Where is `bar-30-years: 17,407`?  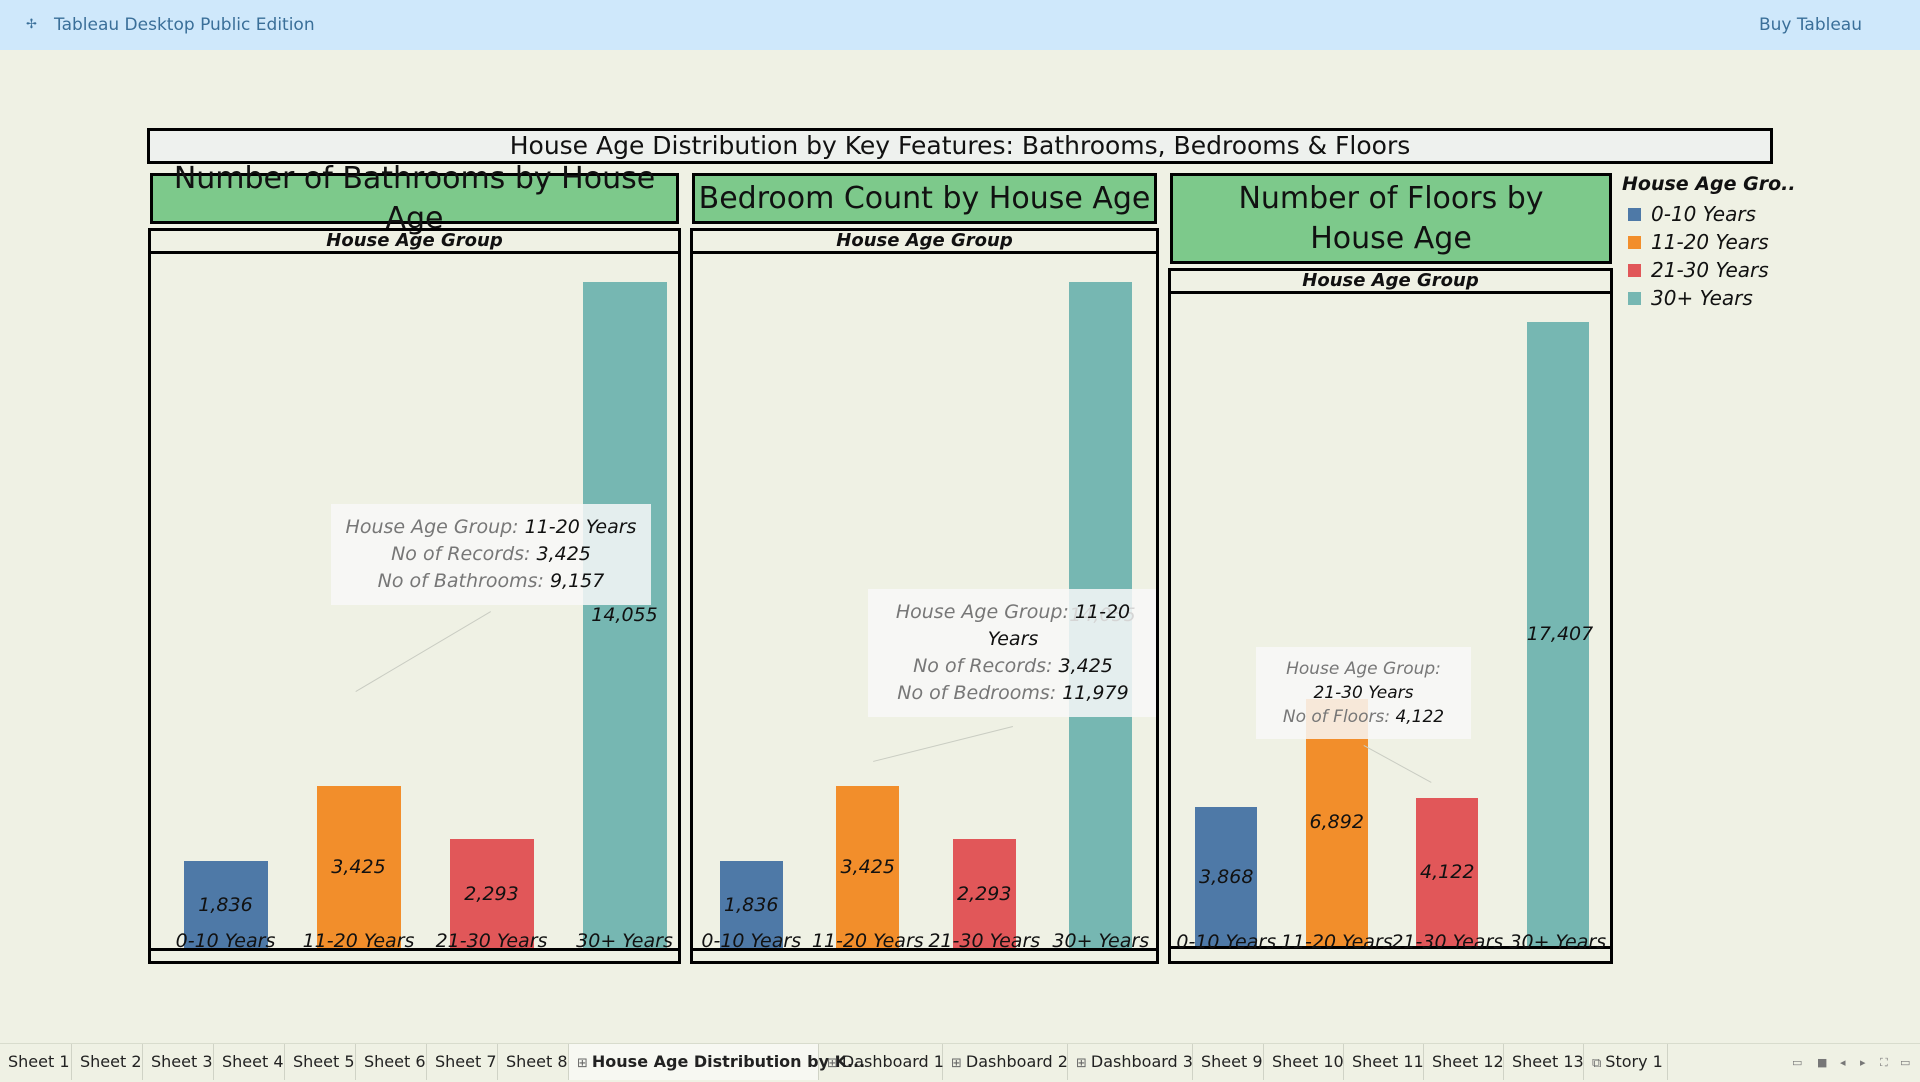 bar-30-years: 17,407 is located at coordinates (1560, 634).